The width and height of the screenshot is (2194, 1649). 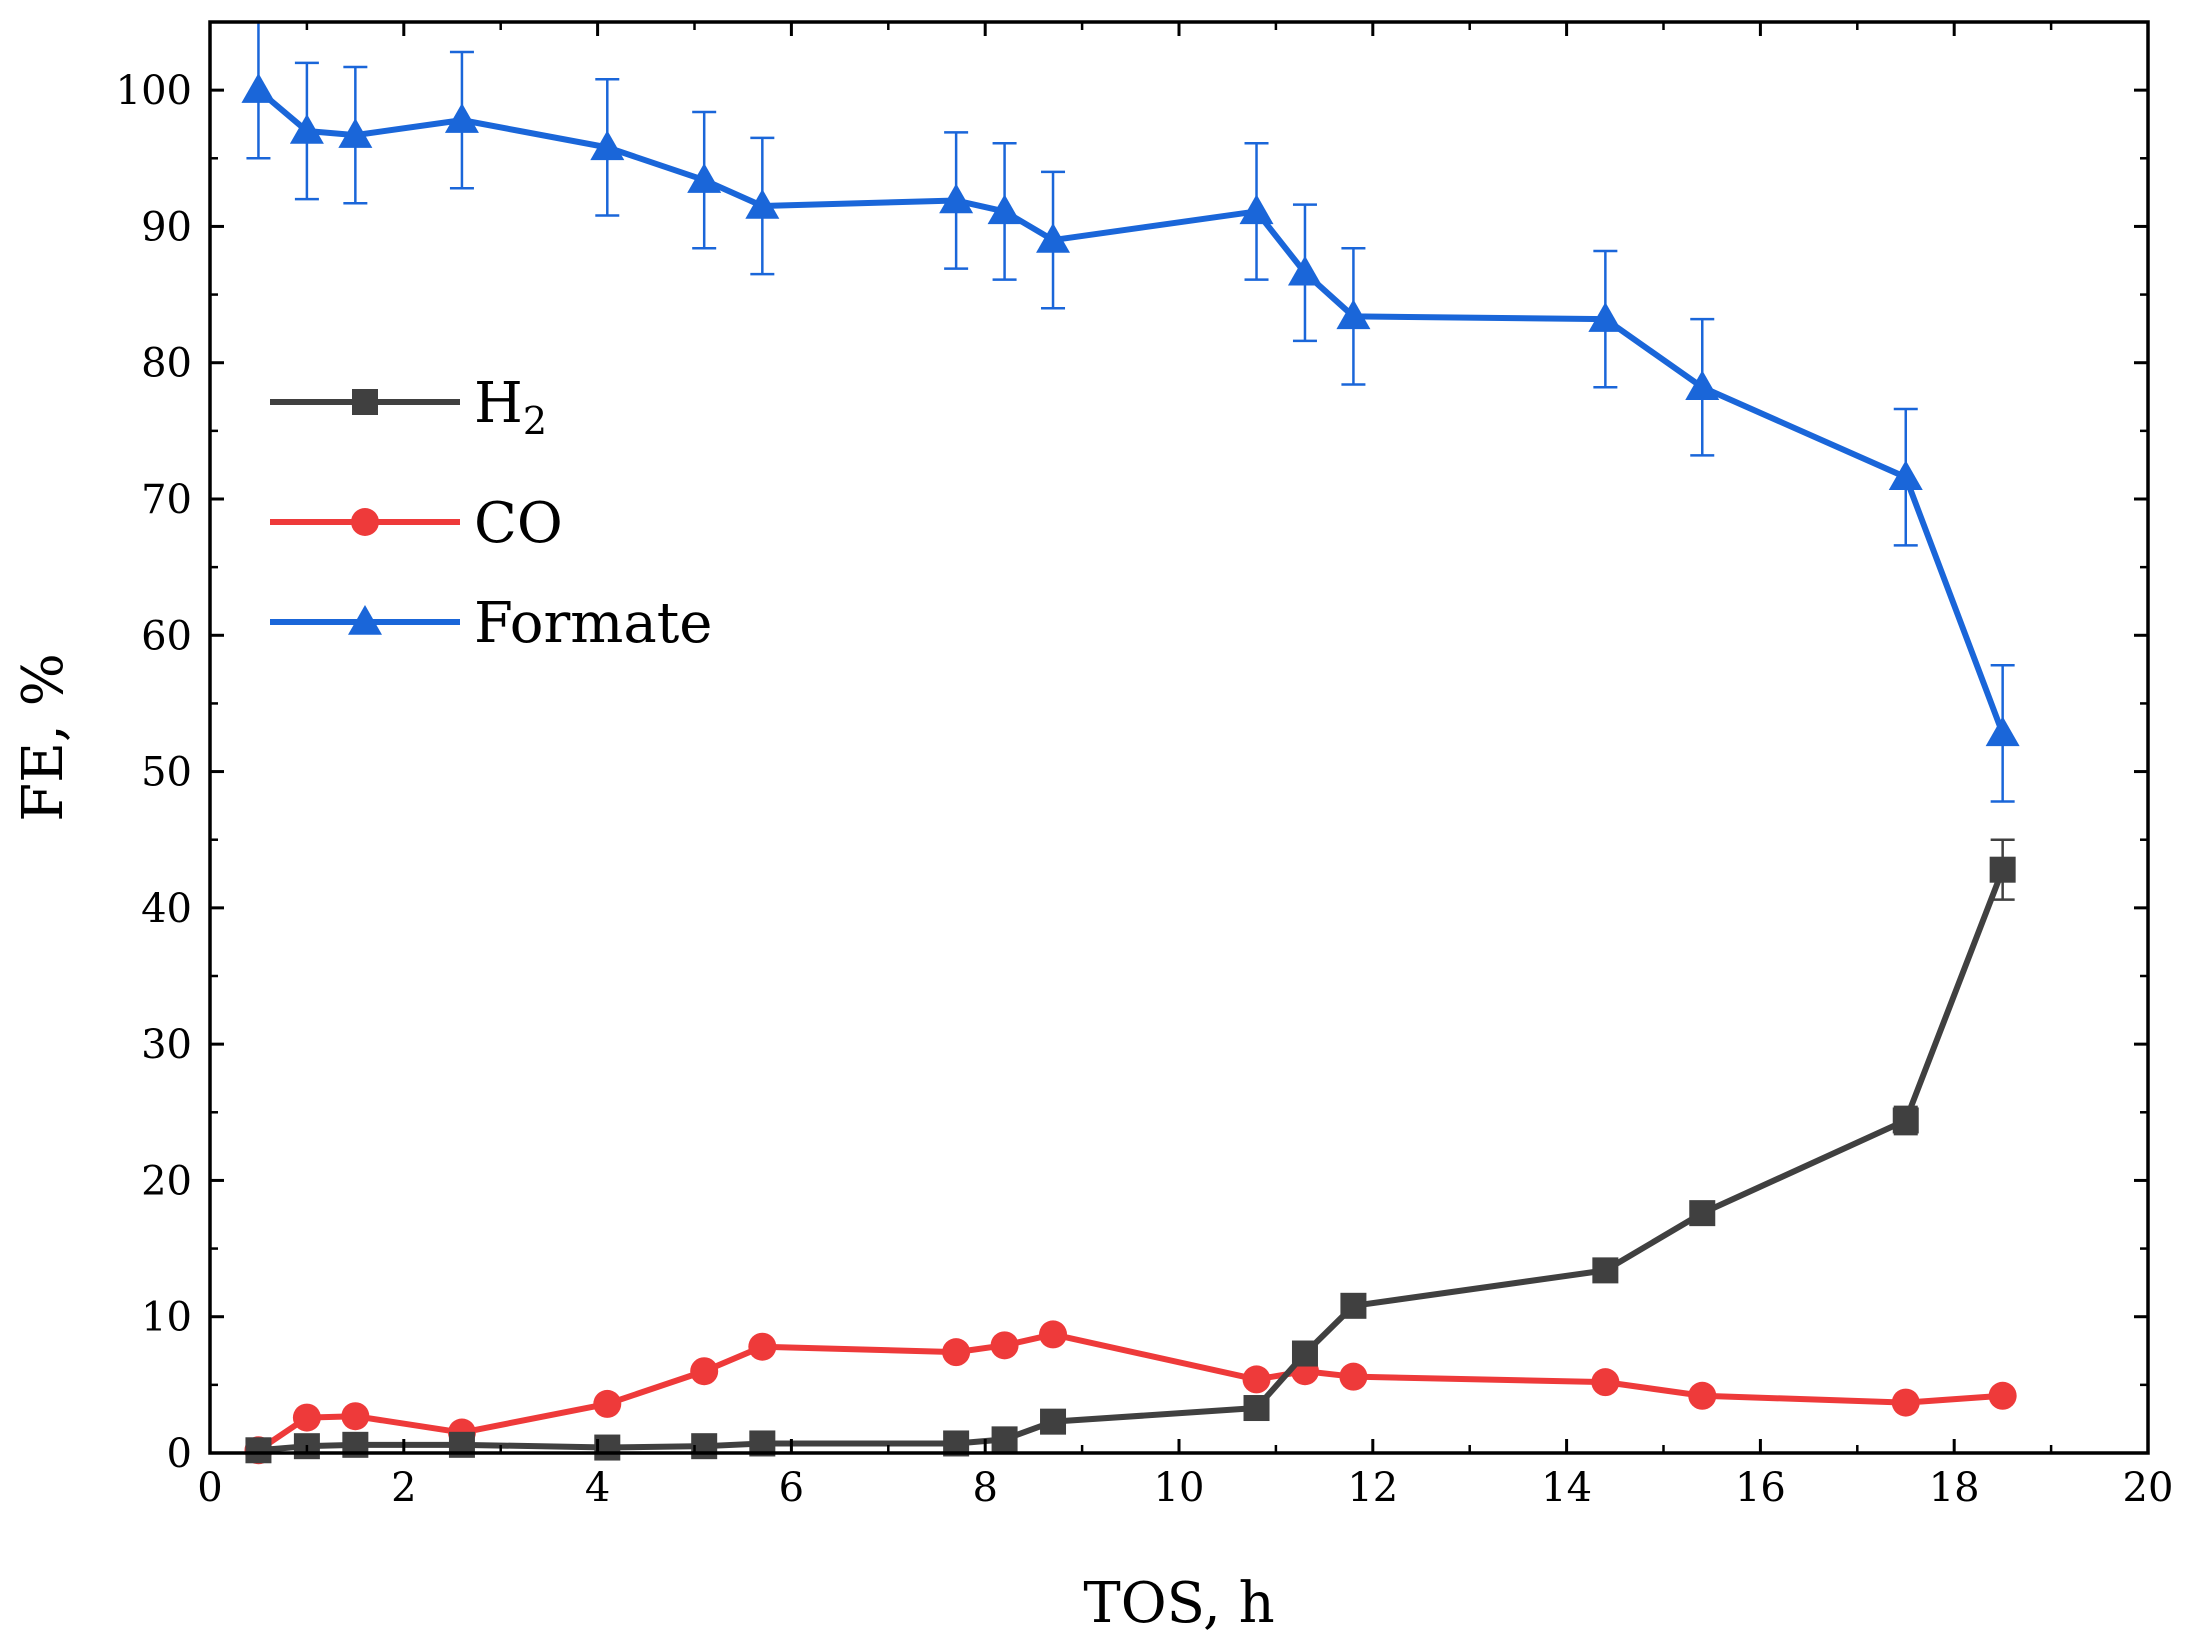 I want to click on y-tick-label: 60, so click(x=166, y=636).